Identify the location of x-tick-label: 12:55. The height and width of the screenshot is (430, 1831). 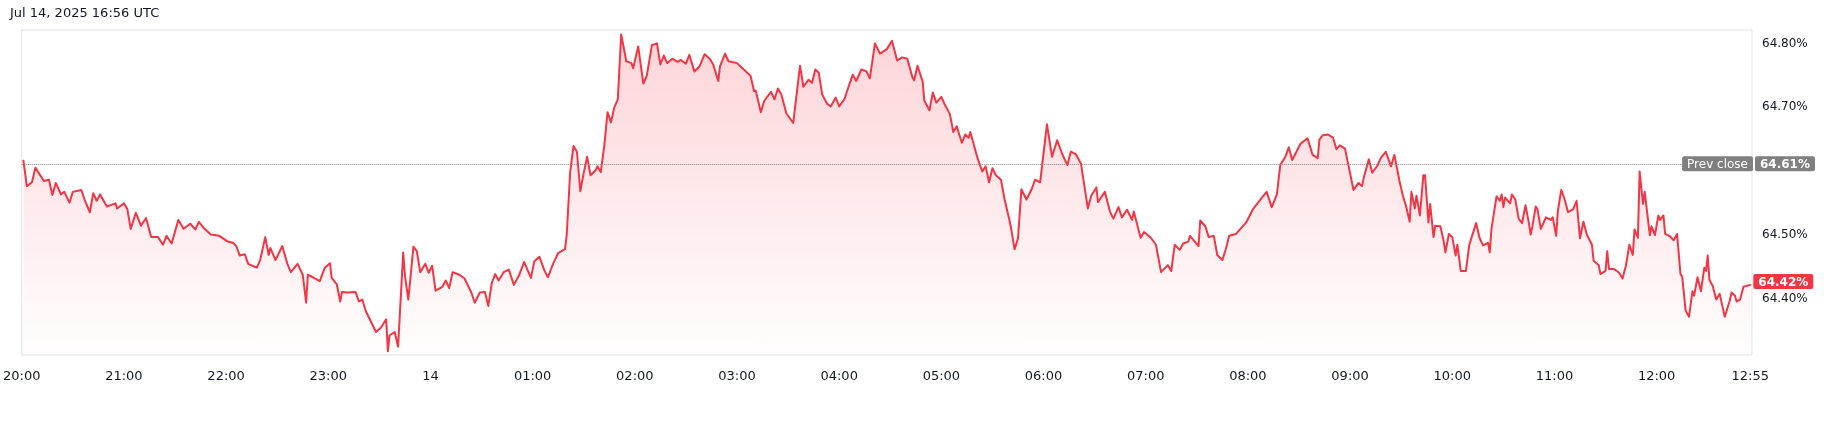
(1750, 375).